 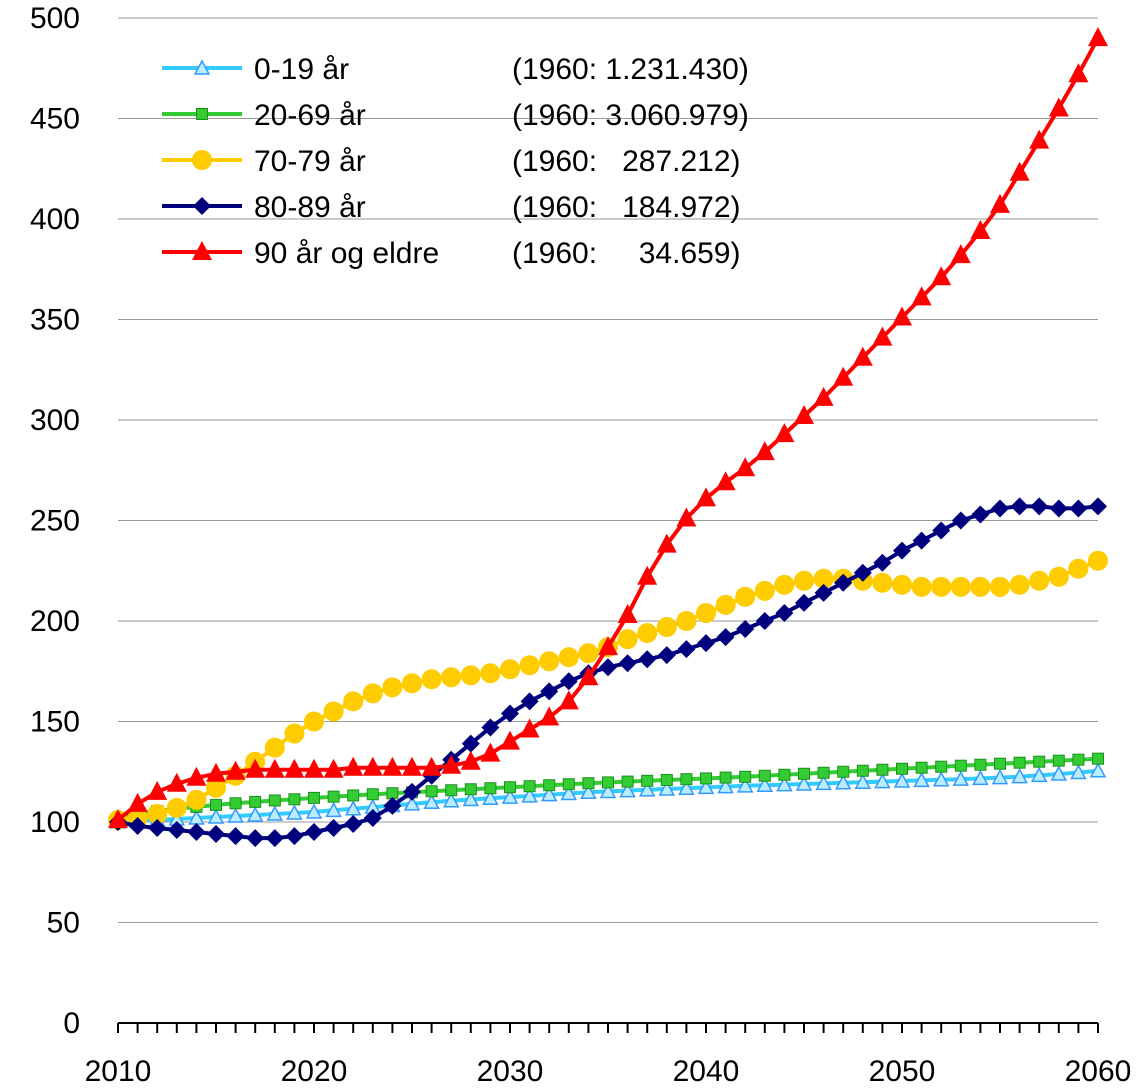 What do you see at coordinates (626, 161) in the screenshot?
I see `legend-note: (1960: 287.212)` at bounding box center [626, 161].